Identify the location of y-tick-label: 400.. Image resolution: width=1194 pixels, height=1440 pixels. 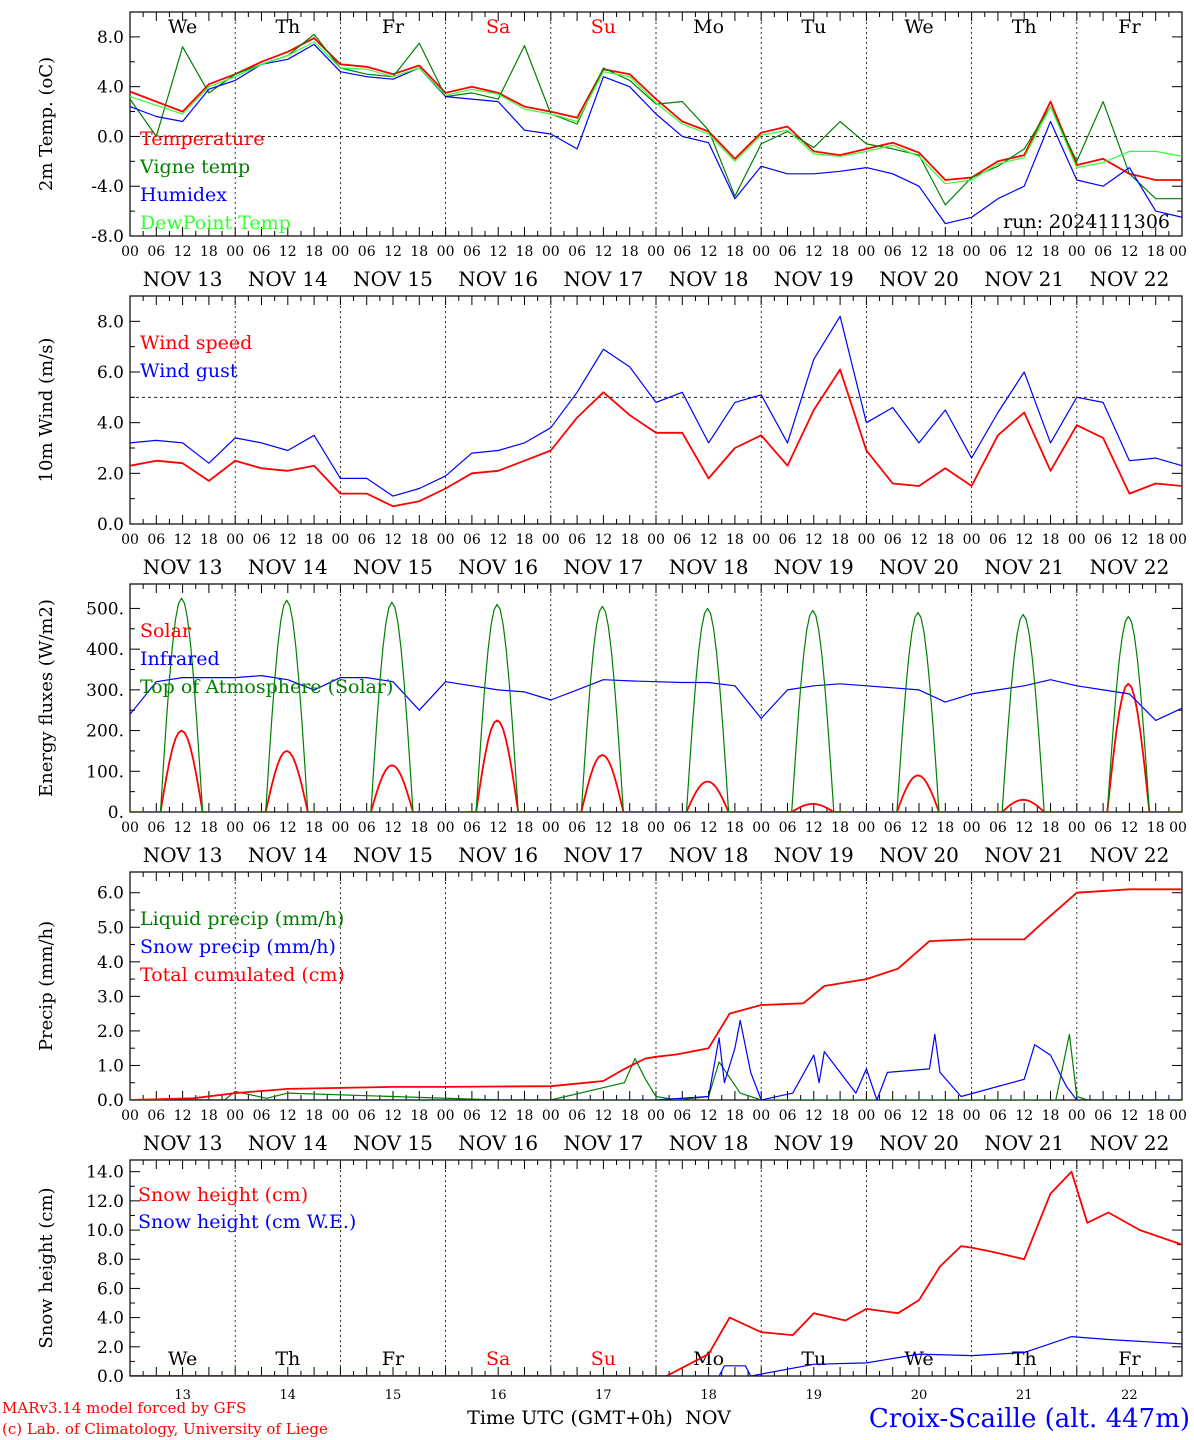
(105, 650).